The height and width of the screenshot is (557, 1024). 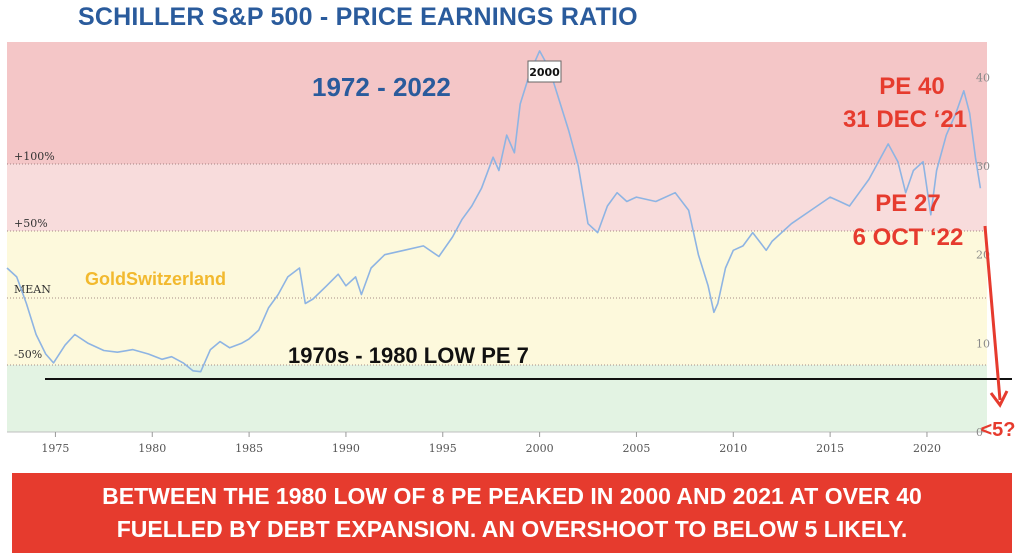 What do you see at coordinates (497, 398) in the screenshot?
I see `band-minus50` at bounding box center [497, 398].